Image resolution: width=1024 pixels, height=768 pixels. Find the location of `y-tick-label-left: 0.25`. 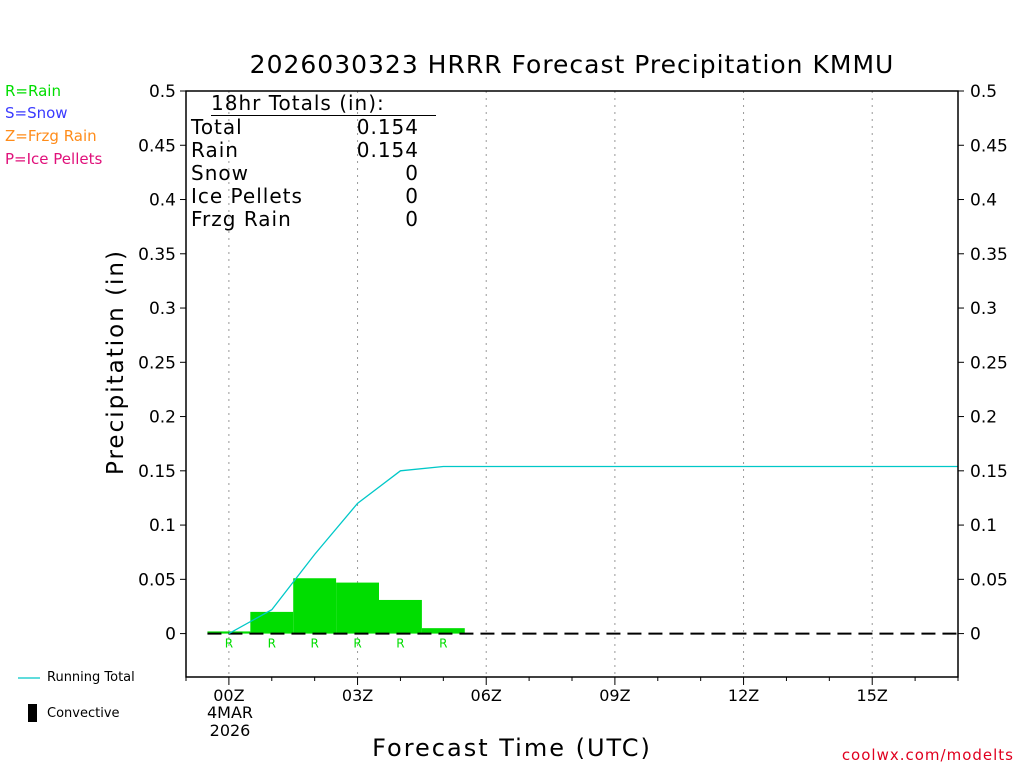

y-tick-label-left: 0.25 is located at coordinates (157, 363).